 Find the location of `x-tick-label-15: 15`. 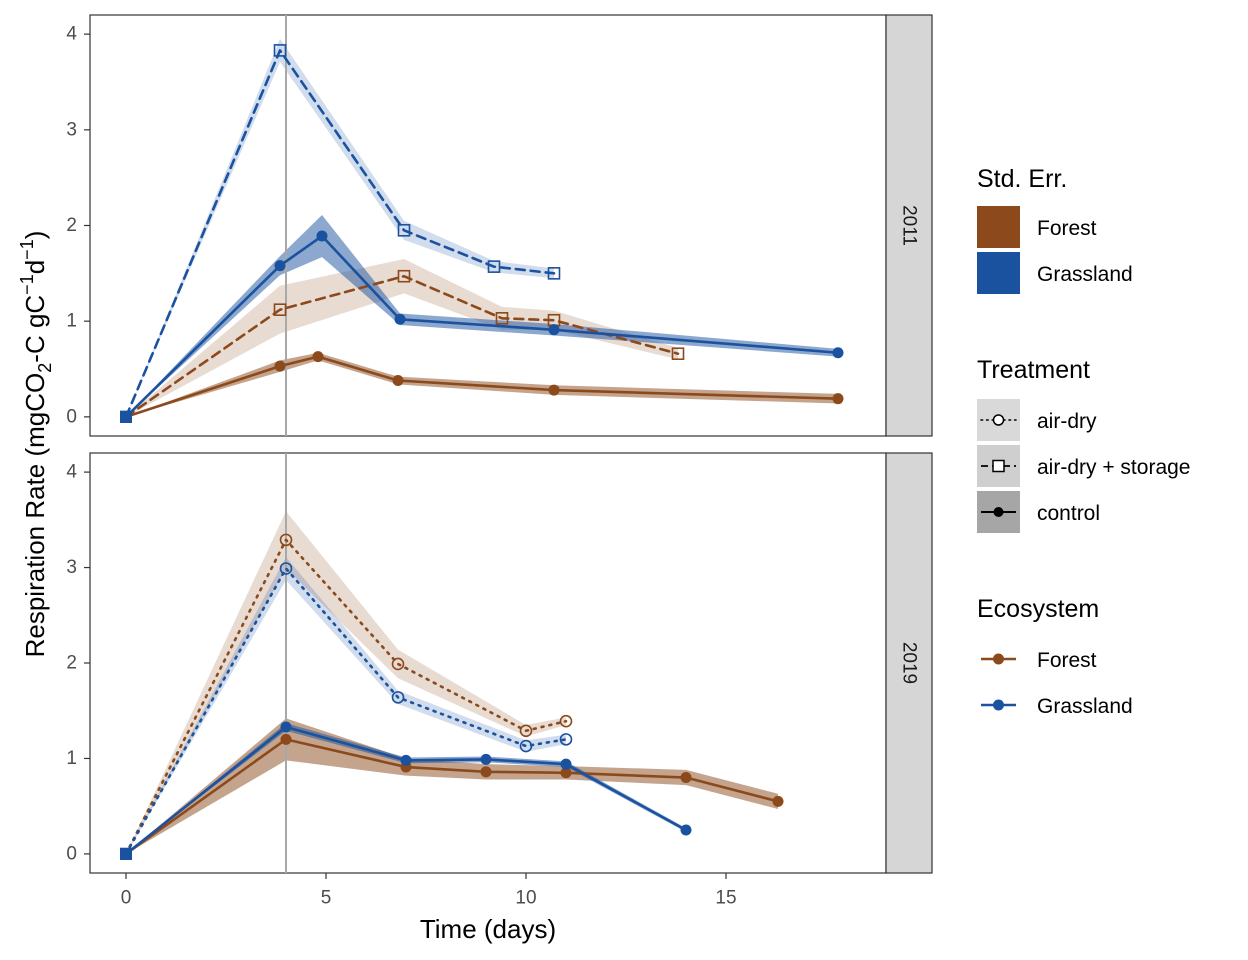

x-tick-label-15: 15 is located at coordinates (725, 898).